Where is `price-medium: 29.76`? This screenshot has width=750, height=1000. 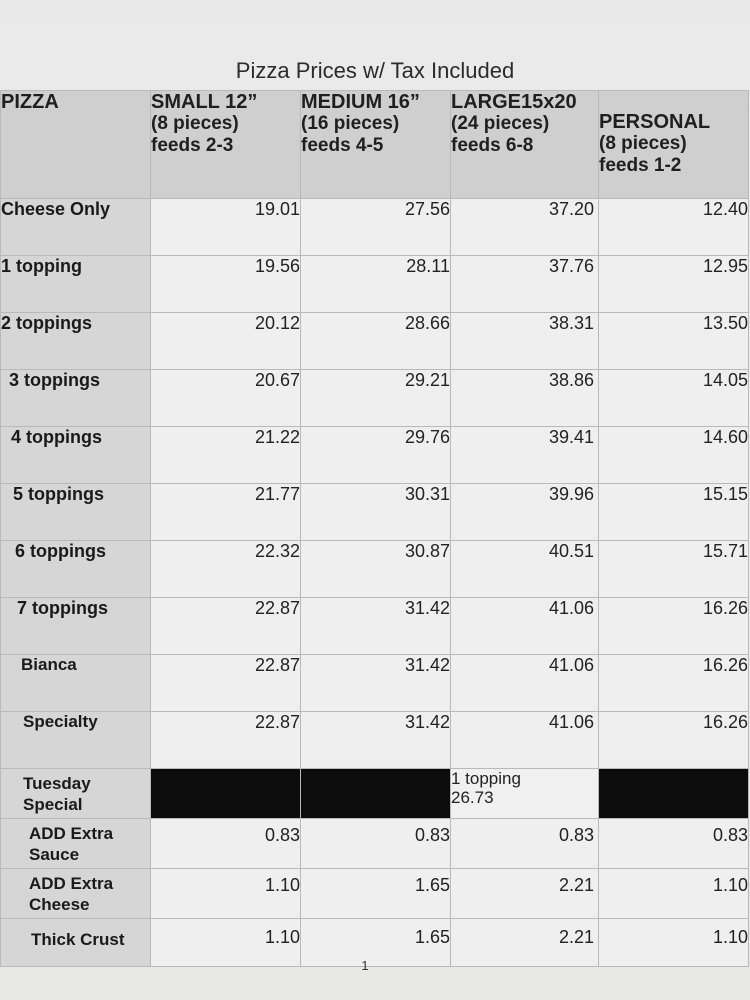 price-medium: 29.76 is located at coordinates (375, 455).